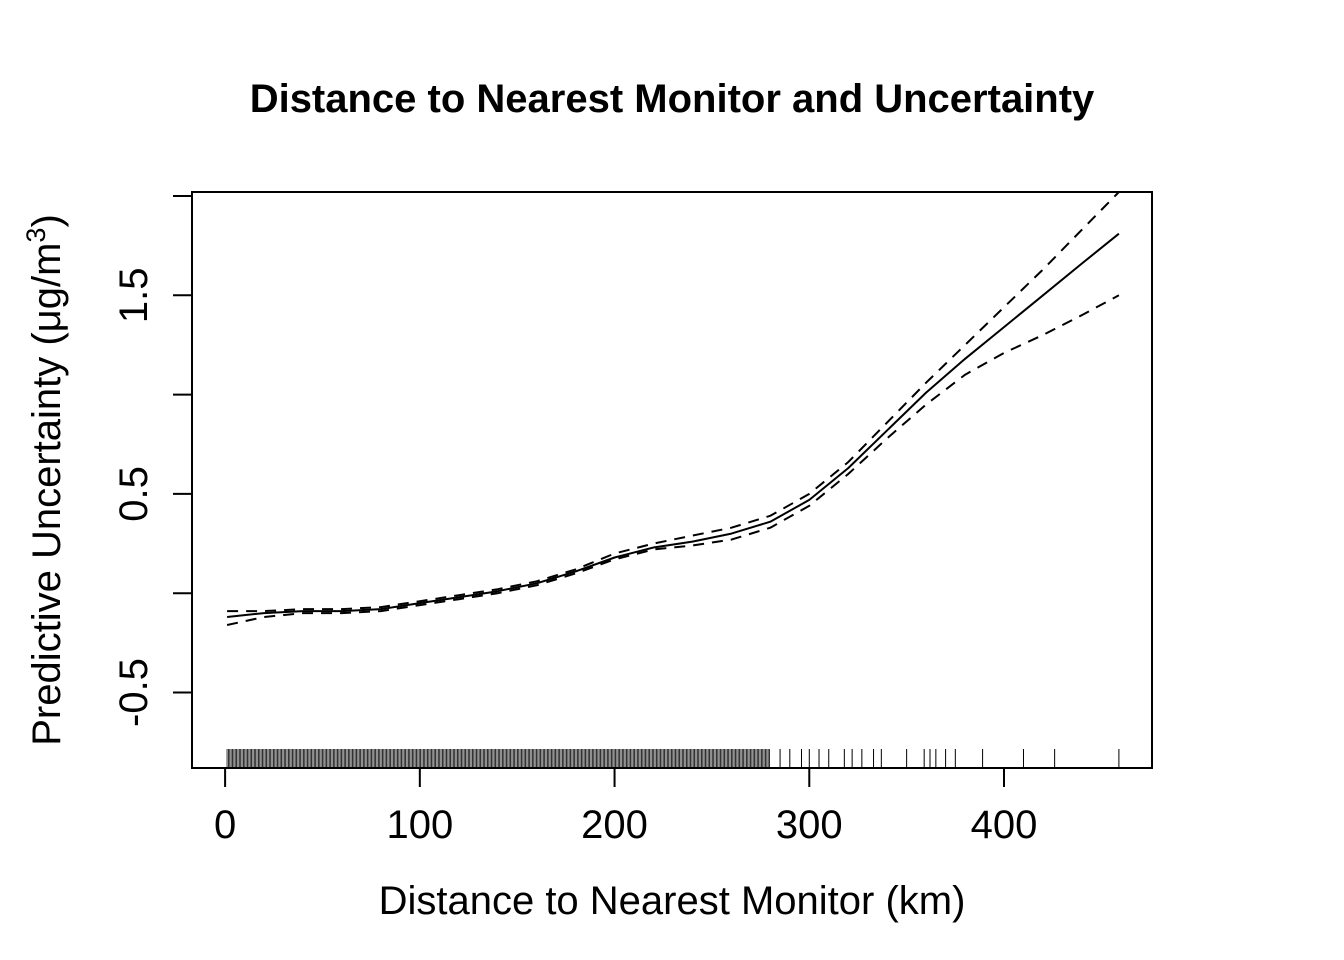 This screenshot has width=1344, height=960. I want to click on x-axis: 0 100 200 300 400, so click(626, 807).